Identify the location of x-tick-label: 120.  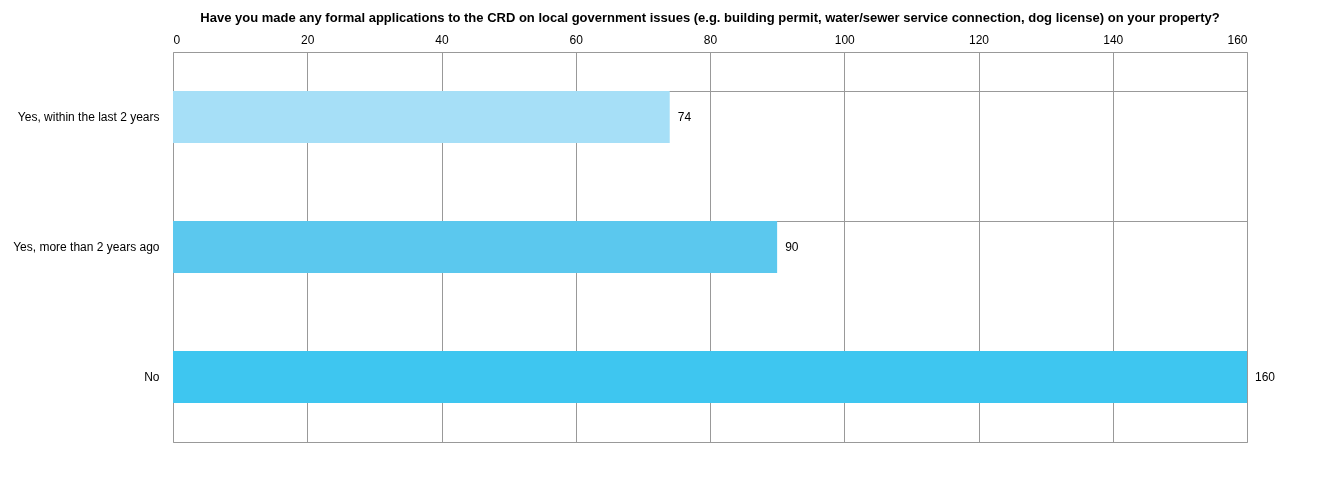
(979, 39).